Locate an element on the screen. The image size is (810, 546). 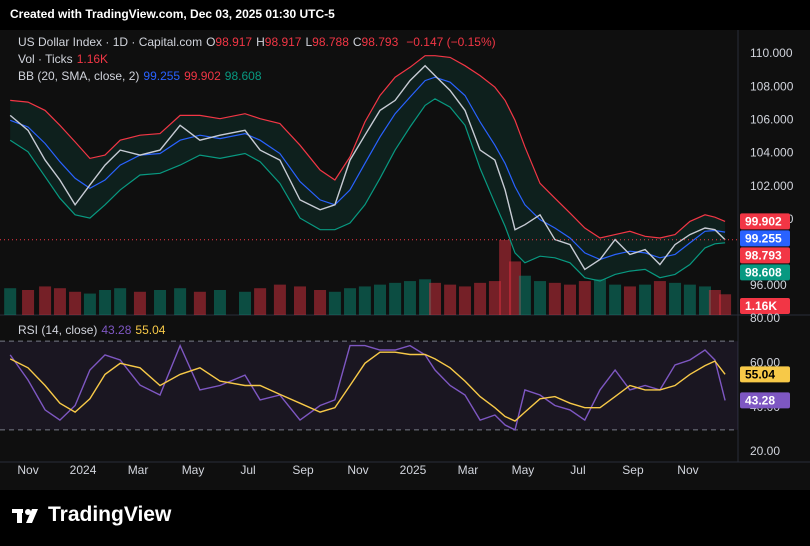
header-bar is located at coordinates (405, 15).